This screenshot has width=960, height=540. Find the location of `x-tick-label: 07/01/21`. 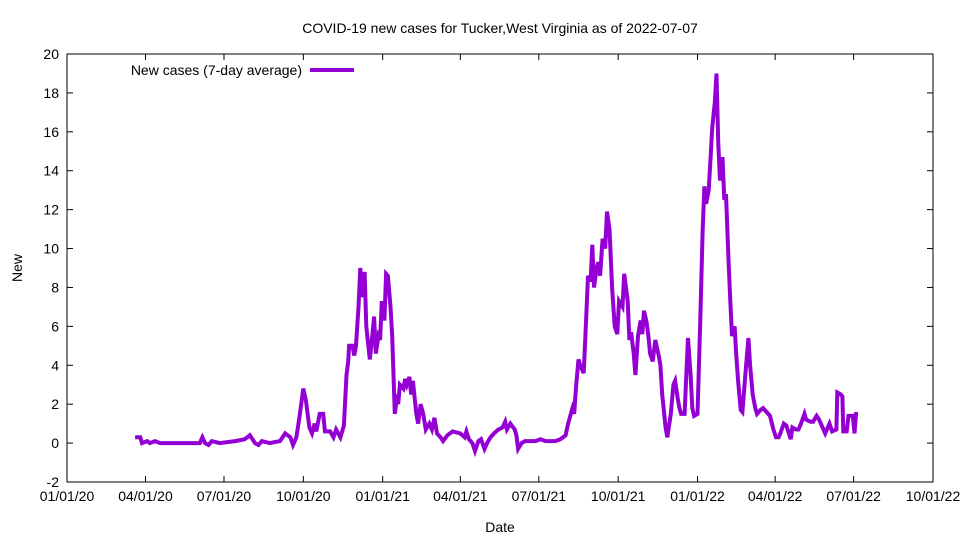

x-tick-label: 07/01/21 is located at coordinates (539, 496).